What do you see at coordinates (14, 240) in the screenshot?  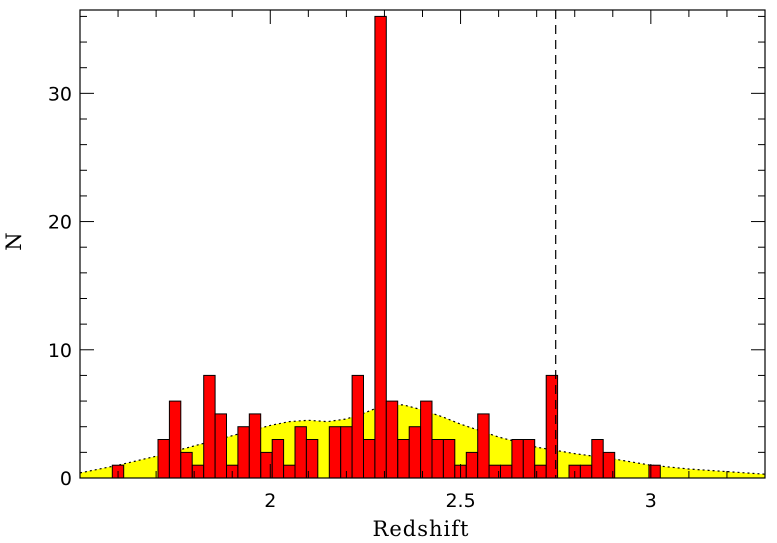 I see `y-axis-label: N` at bounding box center [14, 240].